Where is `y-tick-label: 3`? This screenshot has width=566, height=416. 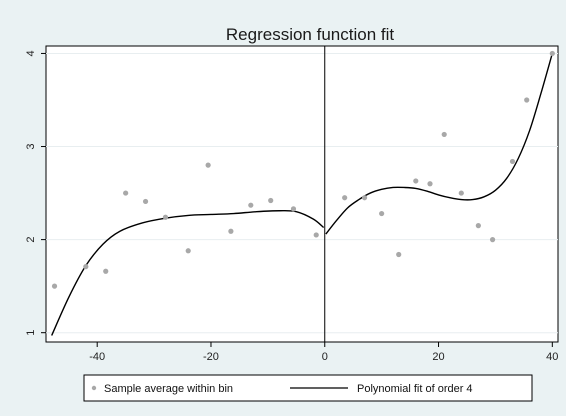
y-tick-label: 3 is located at coordinates (31, 146).